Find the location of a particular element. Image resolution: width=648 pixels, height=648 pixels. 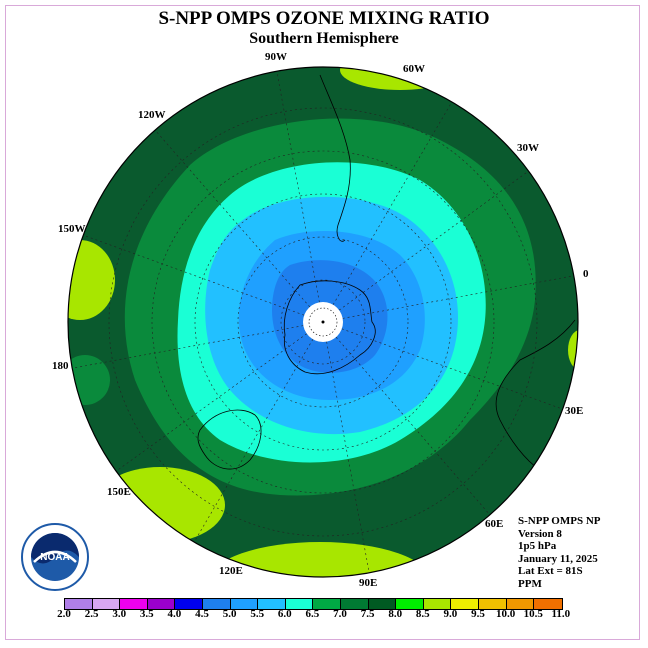

colorbar-tick-label: 2.0 is located at coordinates (64, 614).